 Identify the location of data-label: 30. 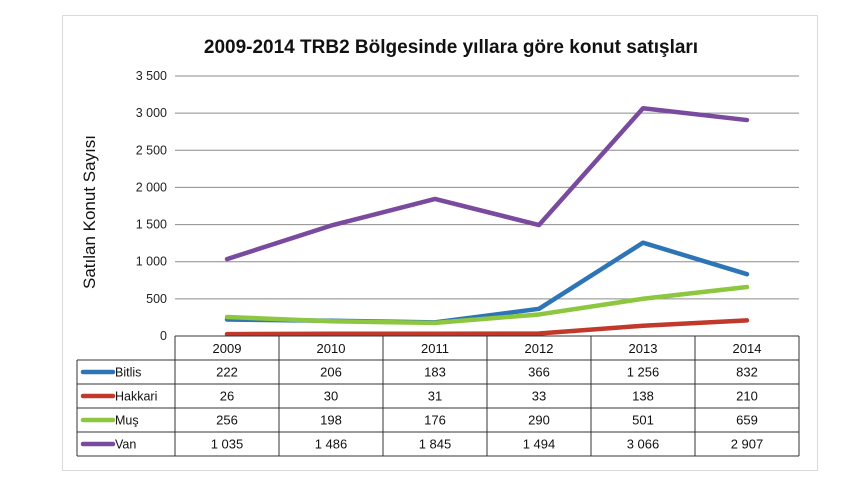
(331, 396).